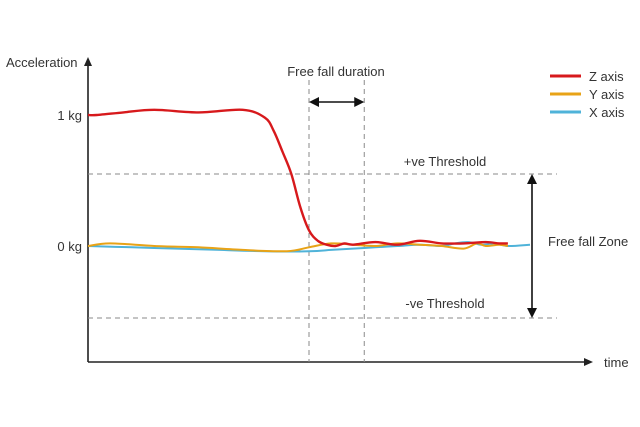 This screenshot has width=640, height=427. Describe the element at coordinates (607, 112) in the screenshot. I see `legend-label-x-axis: X axis` at that location.